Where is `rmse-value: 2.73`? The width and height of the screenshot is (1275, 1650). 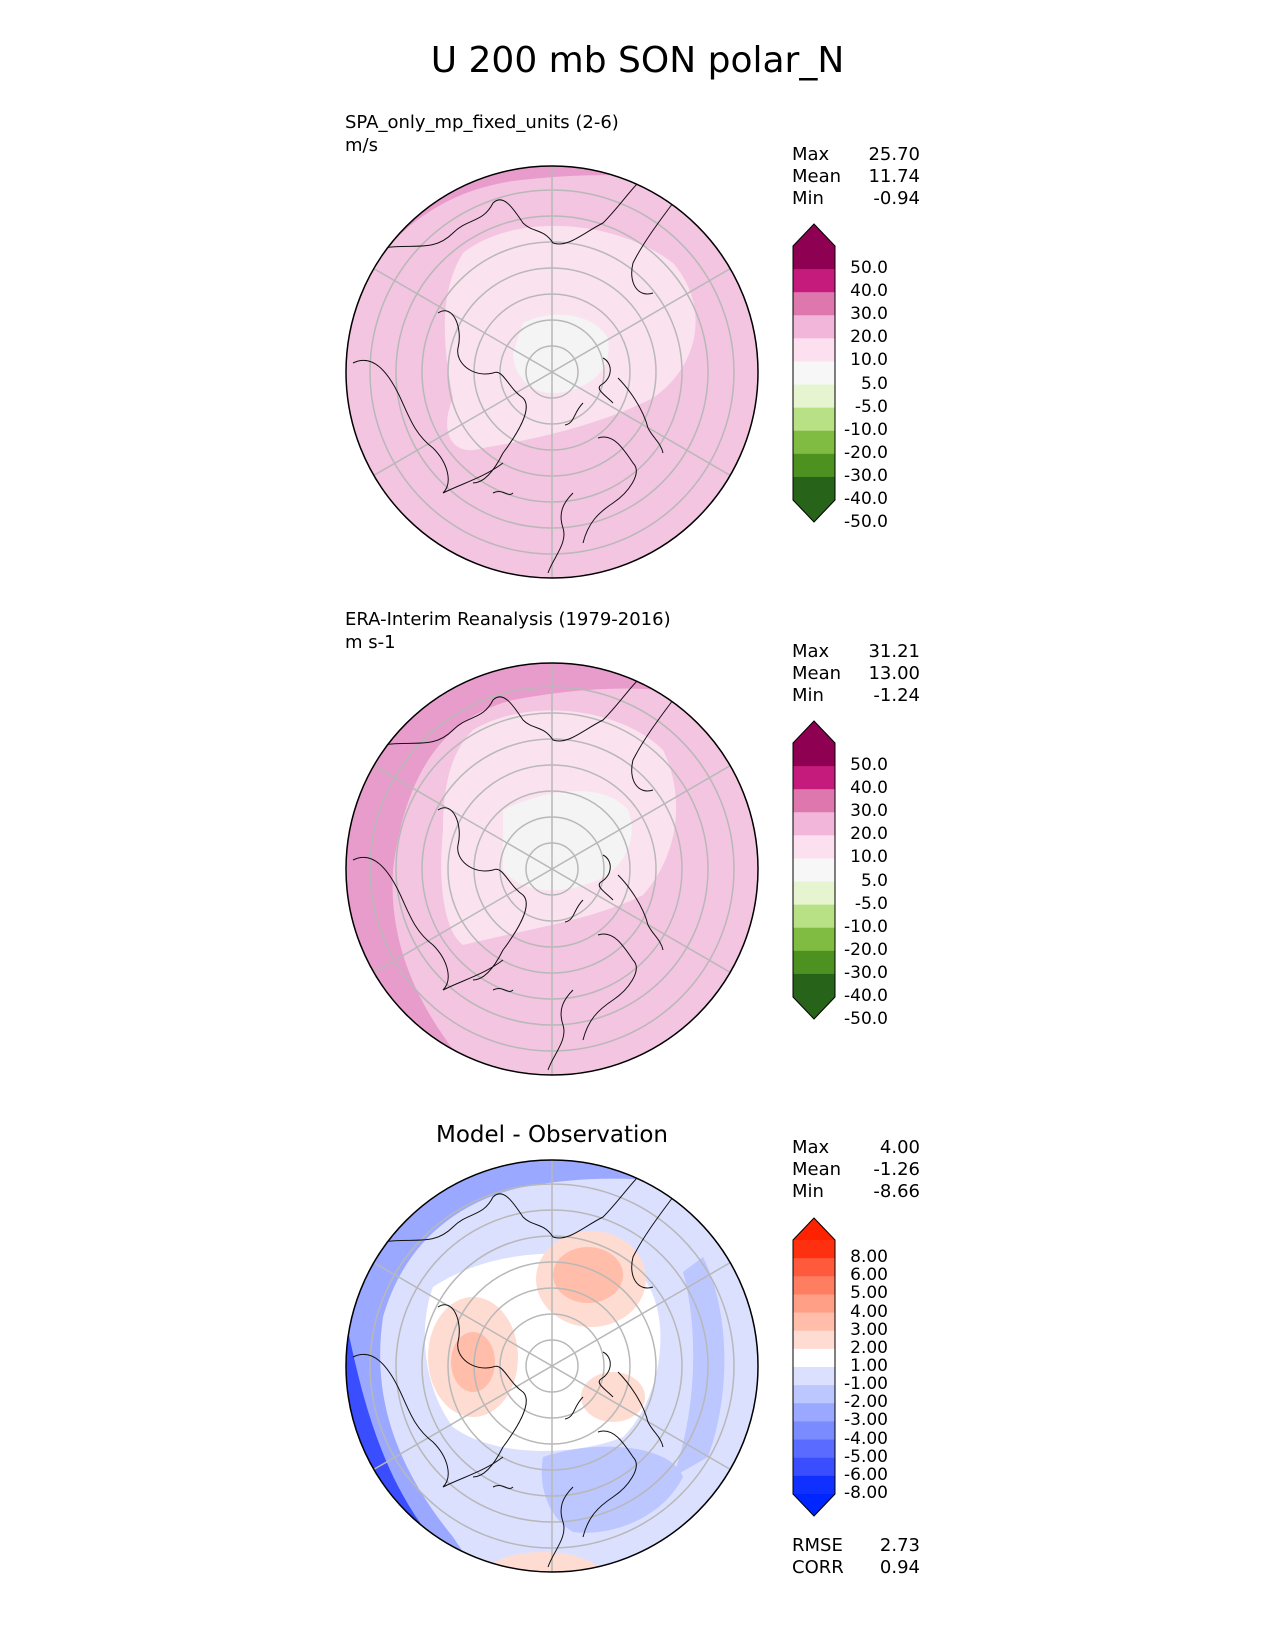
rmse-value: 2.73 is located at coordinates (899, 1545).